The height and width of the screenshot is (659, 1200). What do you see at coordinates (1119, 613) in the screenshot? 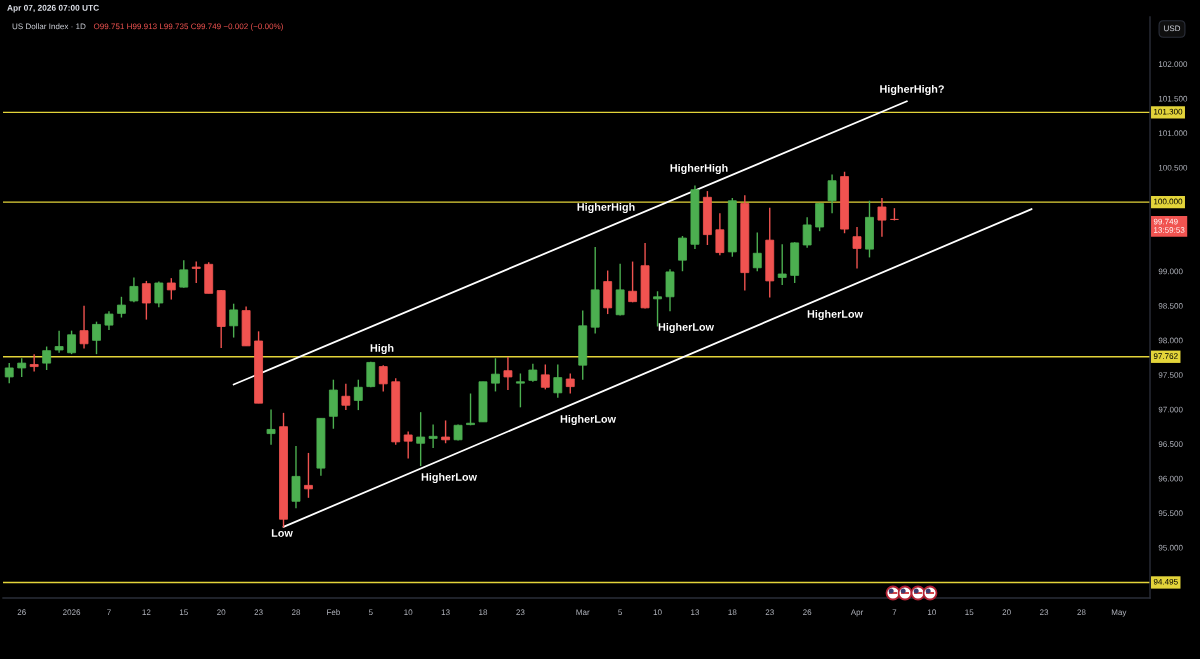
I see `x-tick-label: May` at bounding box center [1119, 613].